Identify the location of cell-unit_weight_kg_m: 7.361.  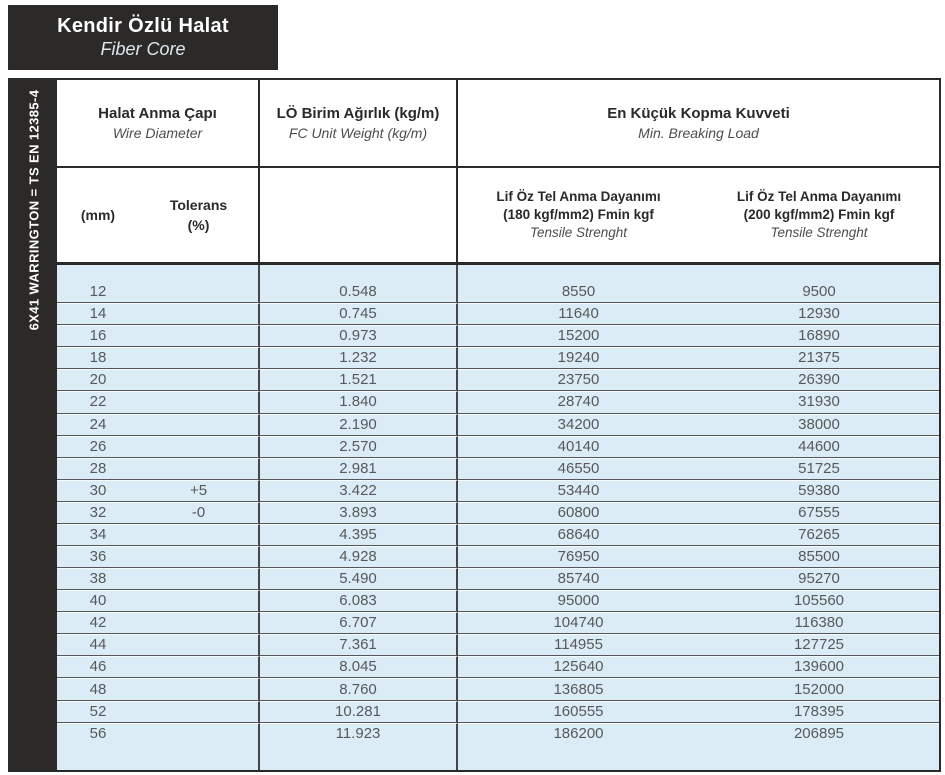
(359, 645).